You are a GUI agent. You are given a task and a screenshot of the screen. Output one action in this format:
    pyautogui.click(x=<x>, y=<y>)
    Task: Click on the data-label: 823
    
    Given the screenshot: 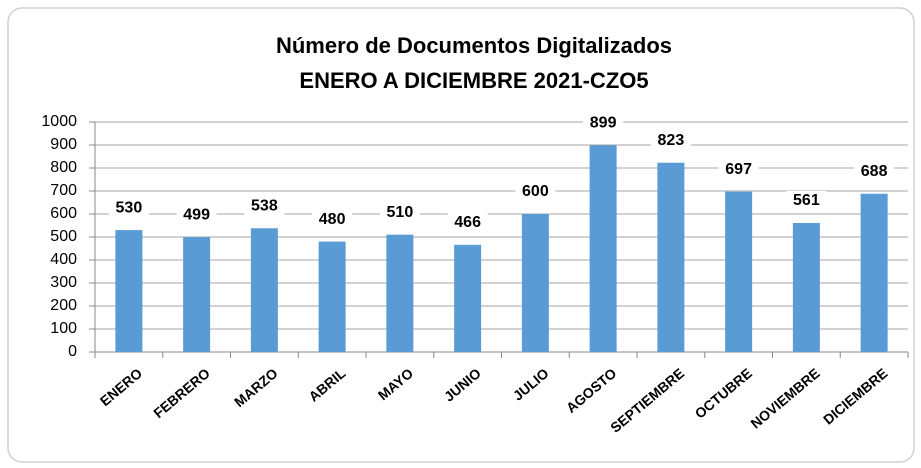 What is the action you would take?
    pyautogui.click(x=671, y=140)
    